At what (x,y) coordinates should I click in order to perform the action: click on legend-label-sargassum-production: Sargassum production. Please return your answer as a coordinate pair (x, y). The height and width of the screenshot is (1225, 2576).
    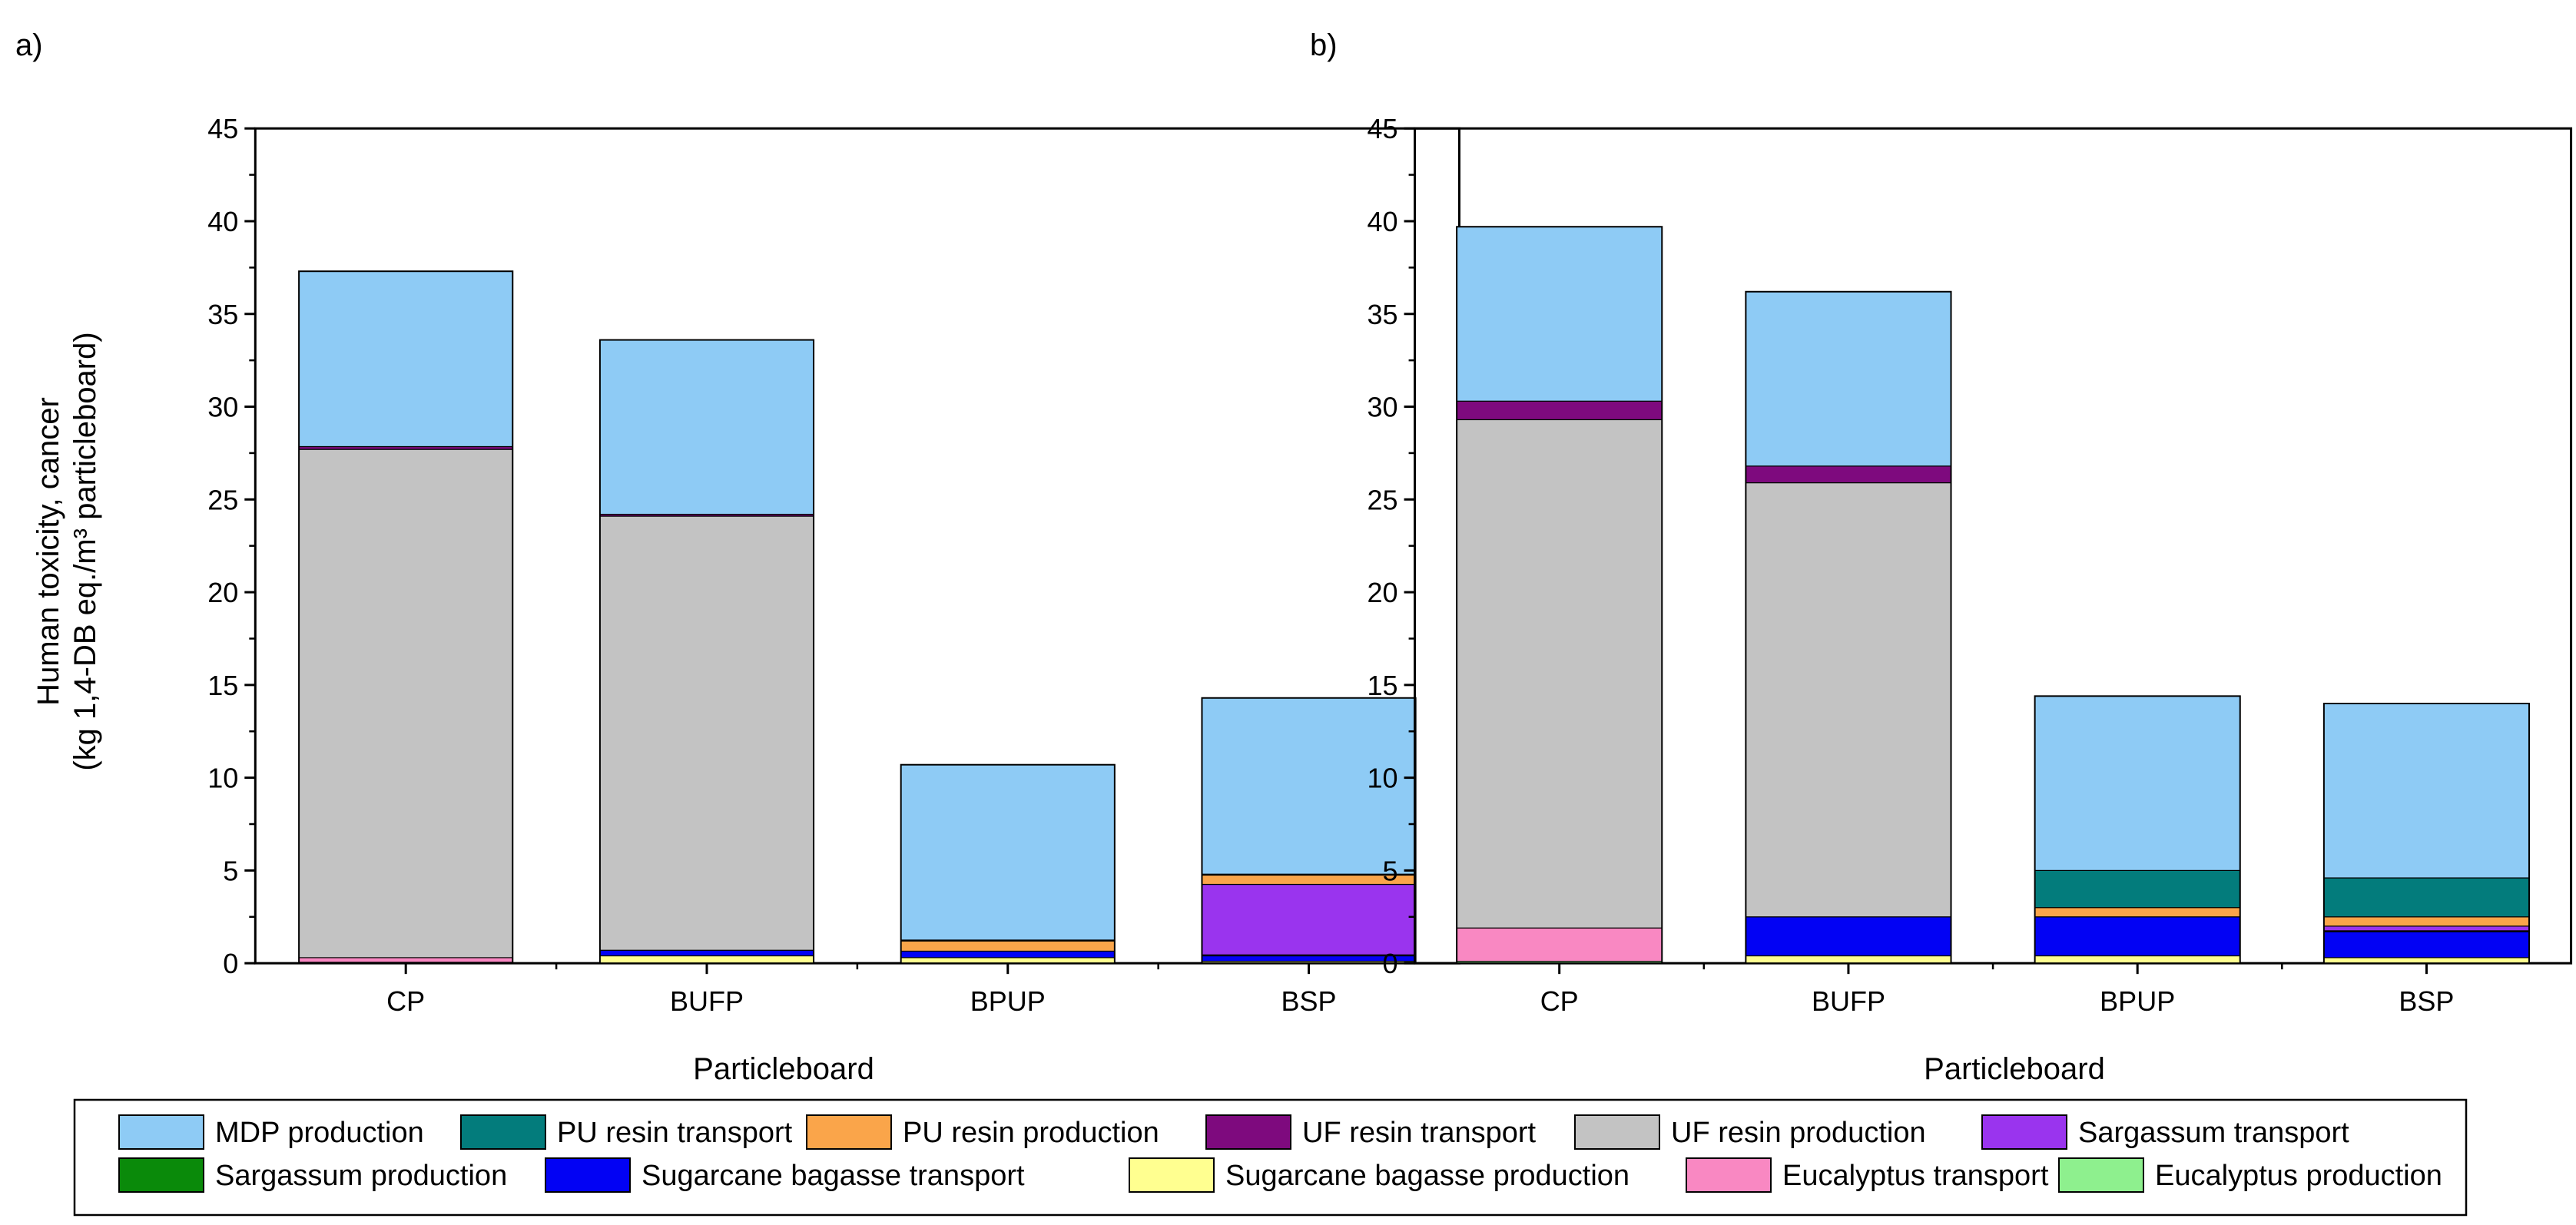
    Looking at the image, I should click on (361, 1176).